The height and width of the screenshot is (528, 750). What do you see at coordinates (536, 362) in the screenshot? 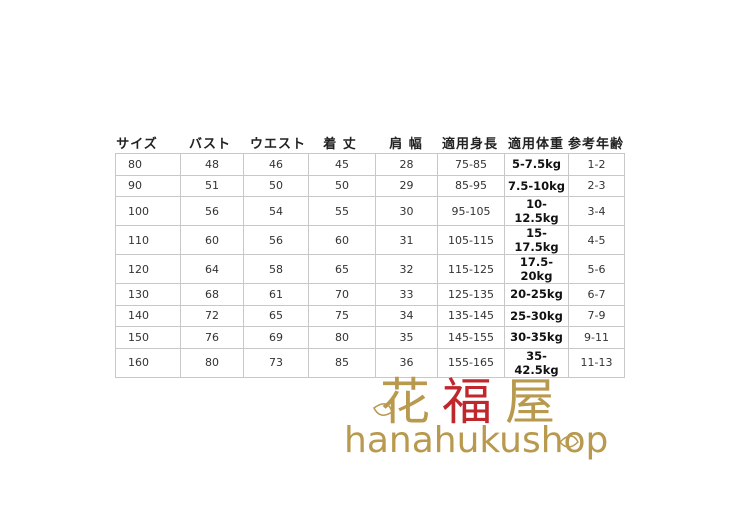
I see `table-cell: 35-42.5kg` at bounding box center [536, 362].